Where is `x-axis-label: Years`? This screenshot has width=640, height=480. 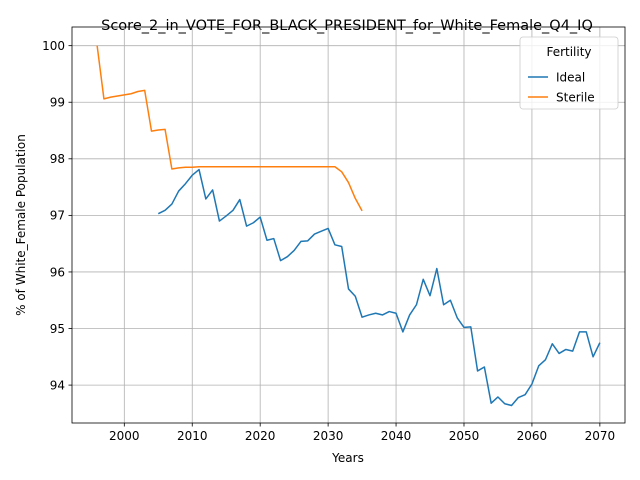 x-axis-label: Years is located at coordinates (347, 458).